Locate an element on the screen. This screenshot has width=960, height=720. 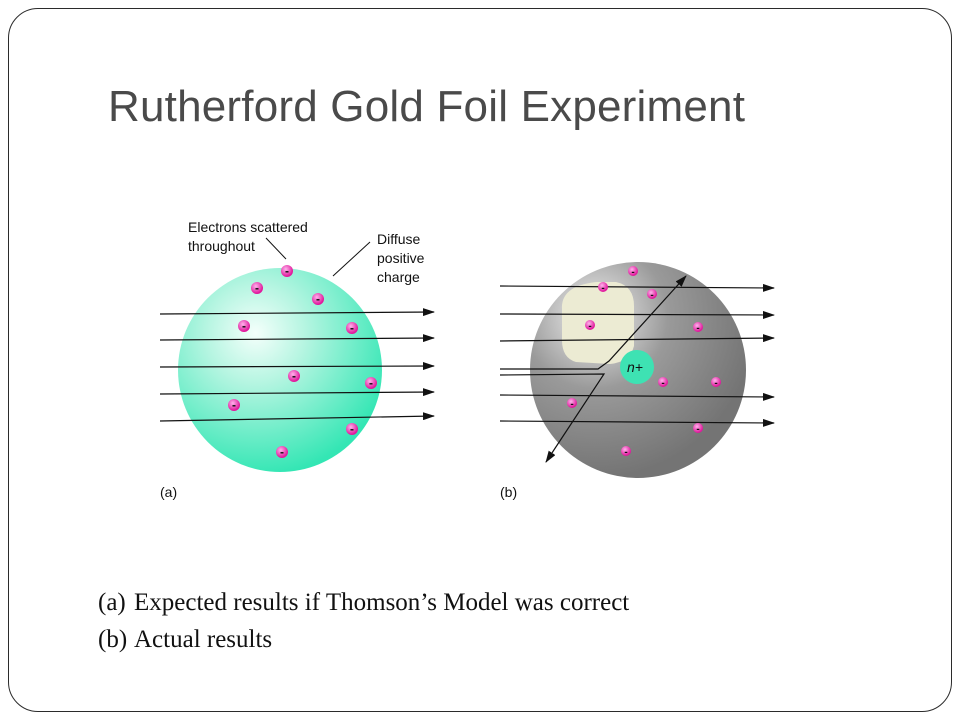
nucleus is located at coordinates (637, 367).